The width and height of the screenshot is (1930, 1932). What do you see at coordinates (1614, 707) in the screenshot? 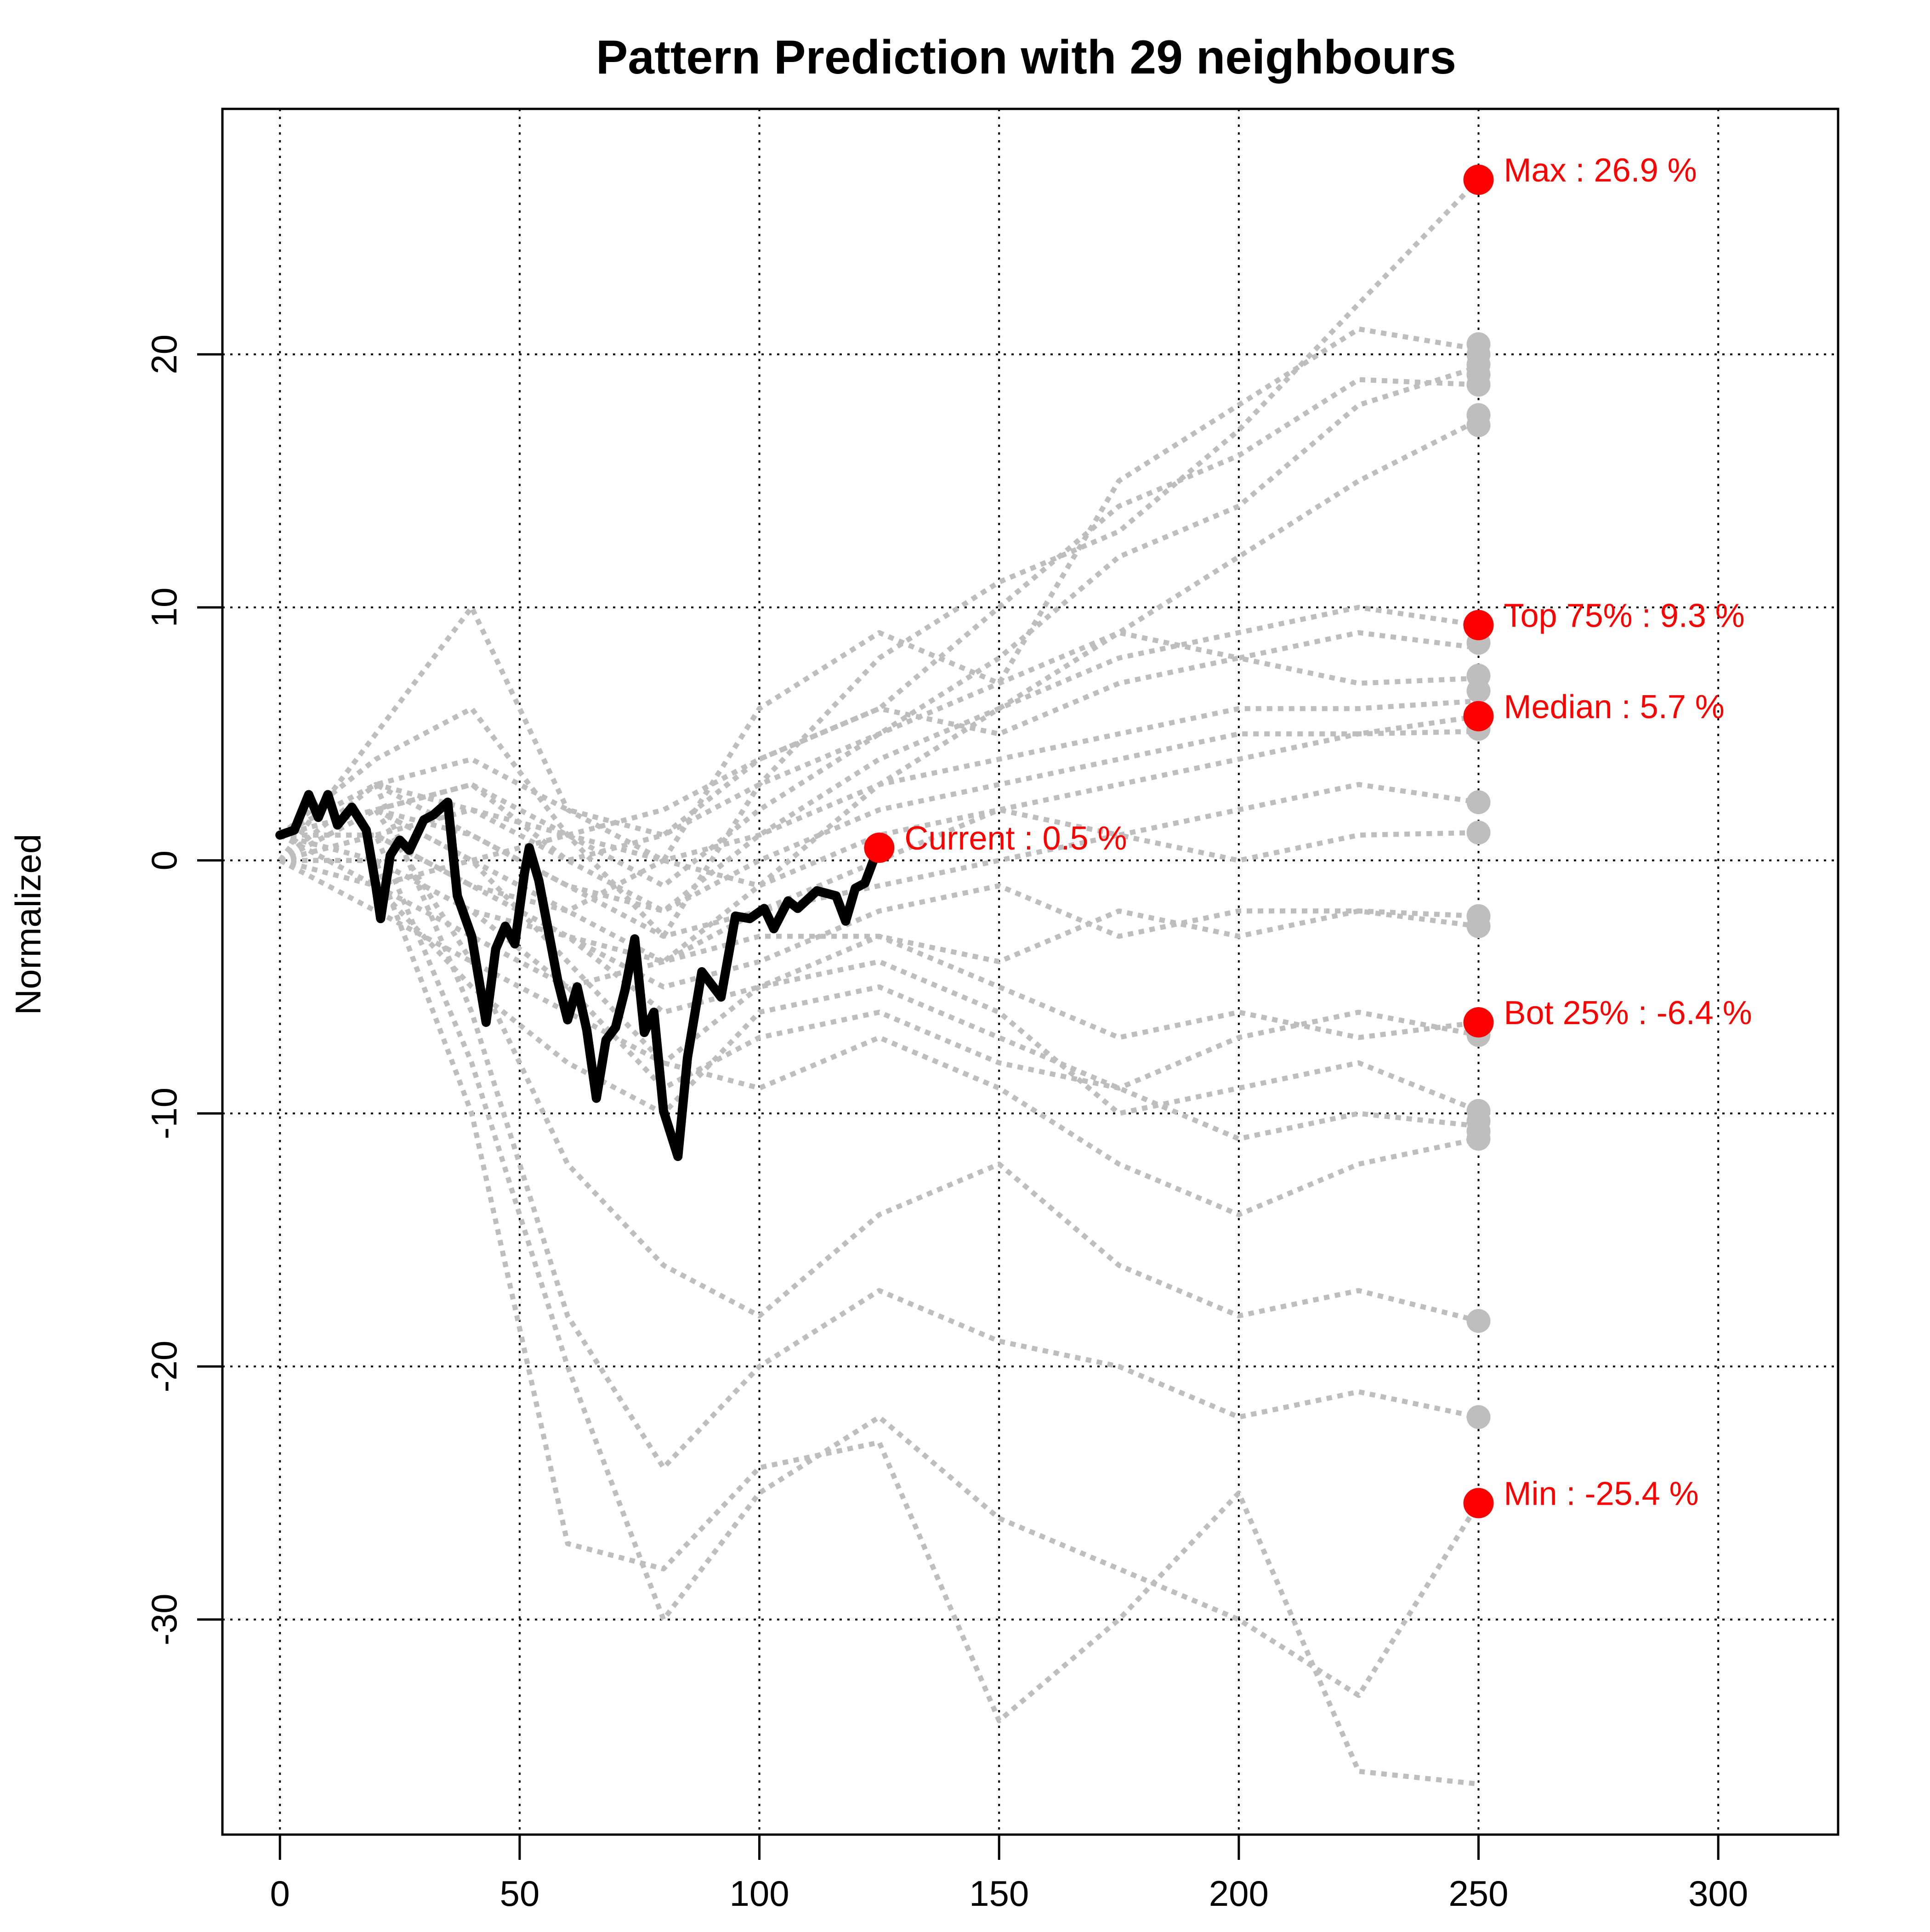
I see `highlight-label: Median : 5.7 %` at bounding box center [1614, 707].